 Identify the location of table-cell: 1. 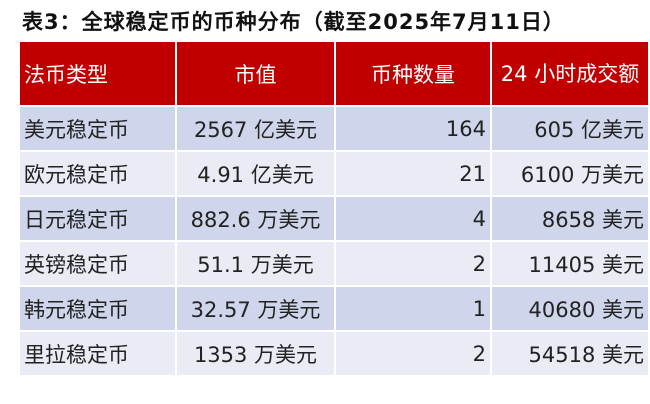
(413, 308).